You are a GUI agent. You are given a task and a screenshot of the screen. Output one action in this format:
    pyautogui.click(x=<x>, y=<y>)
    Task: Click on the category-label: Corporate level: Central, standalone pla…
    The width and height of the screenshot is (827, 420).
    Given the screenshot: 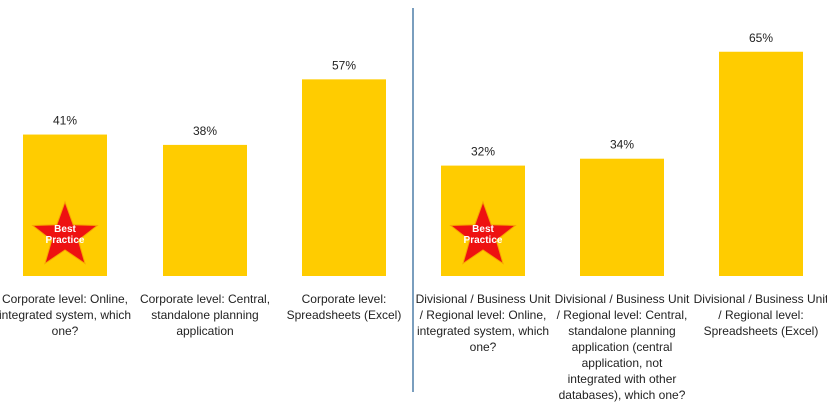 What is the action you would take?
    pyautogui.click(x=205, y=315)
    